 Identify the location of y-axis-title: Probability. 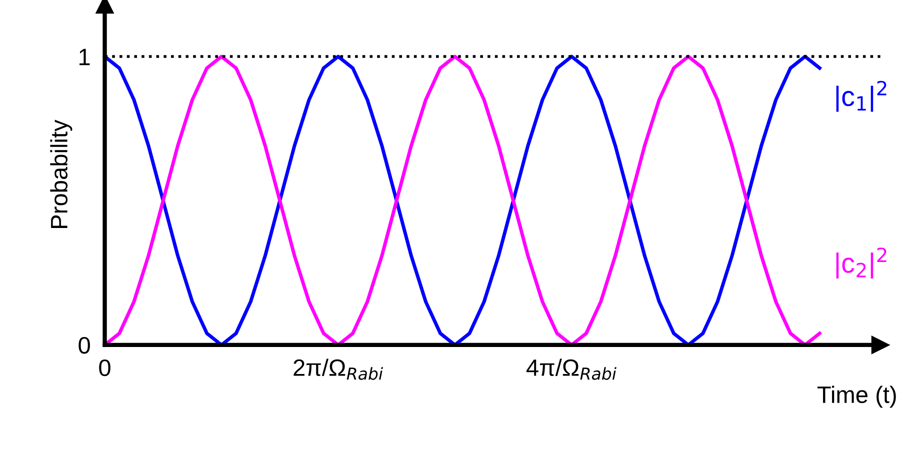
(61, 174).